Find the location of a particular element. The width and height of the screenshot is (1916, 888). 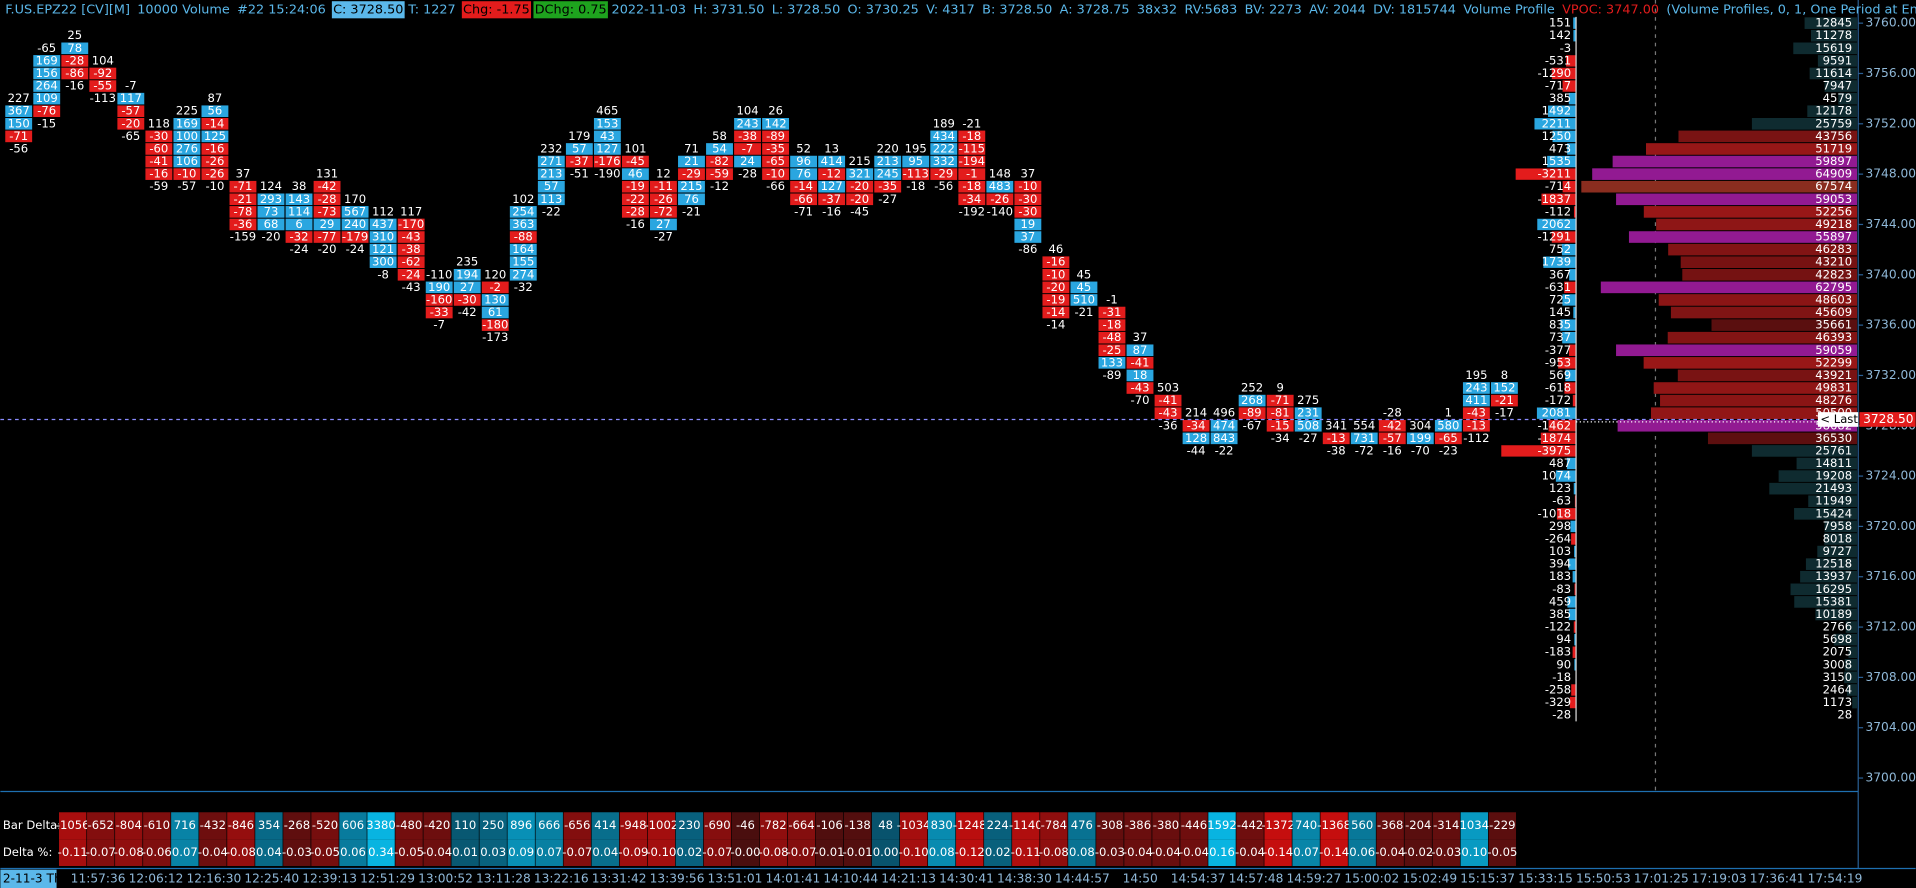

time-label: 13:39:56 is located at coordinates (677, 878).